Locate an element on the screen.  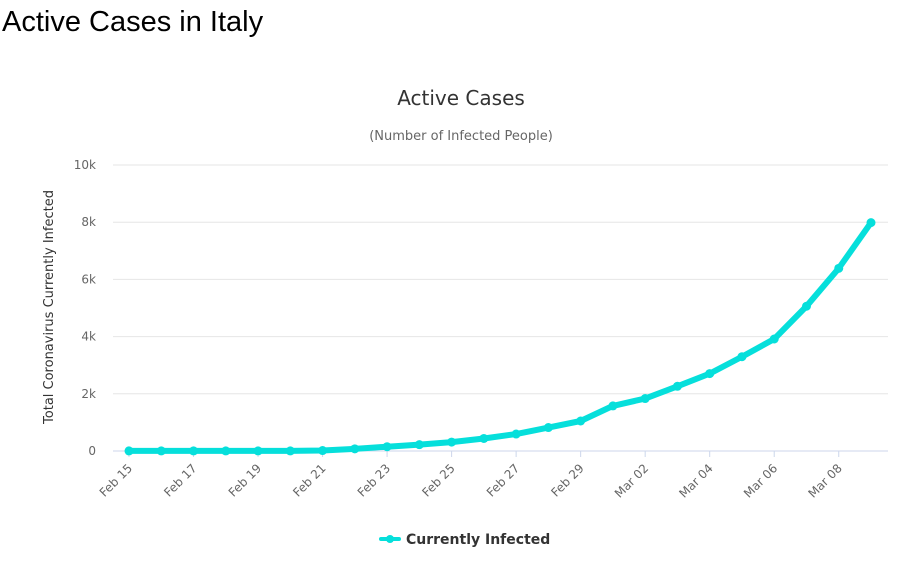
y-tick-label: 10k is located at coordinates (85, 165).